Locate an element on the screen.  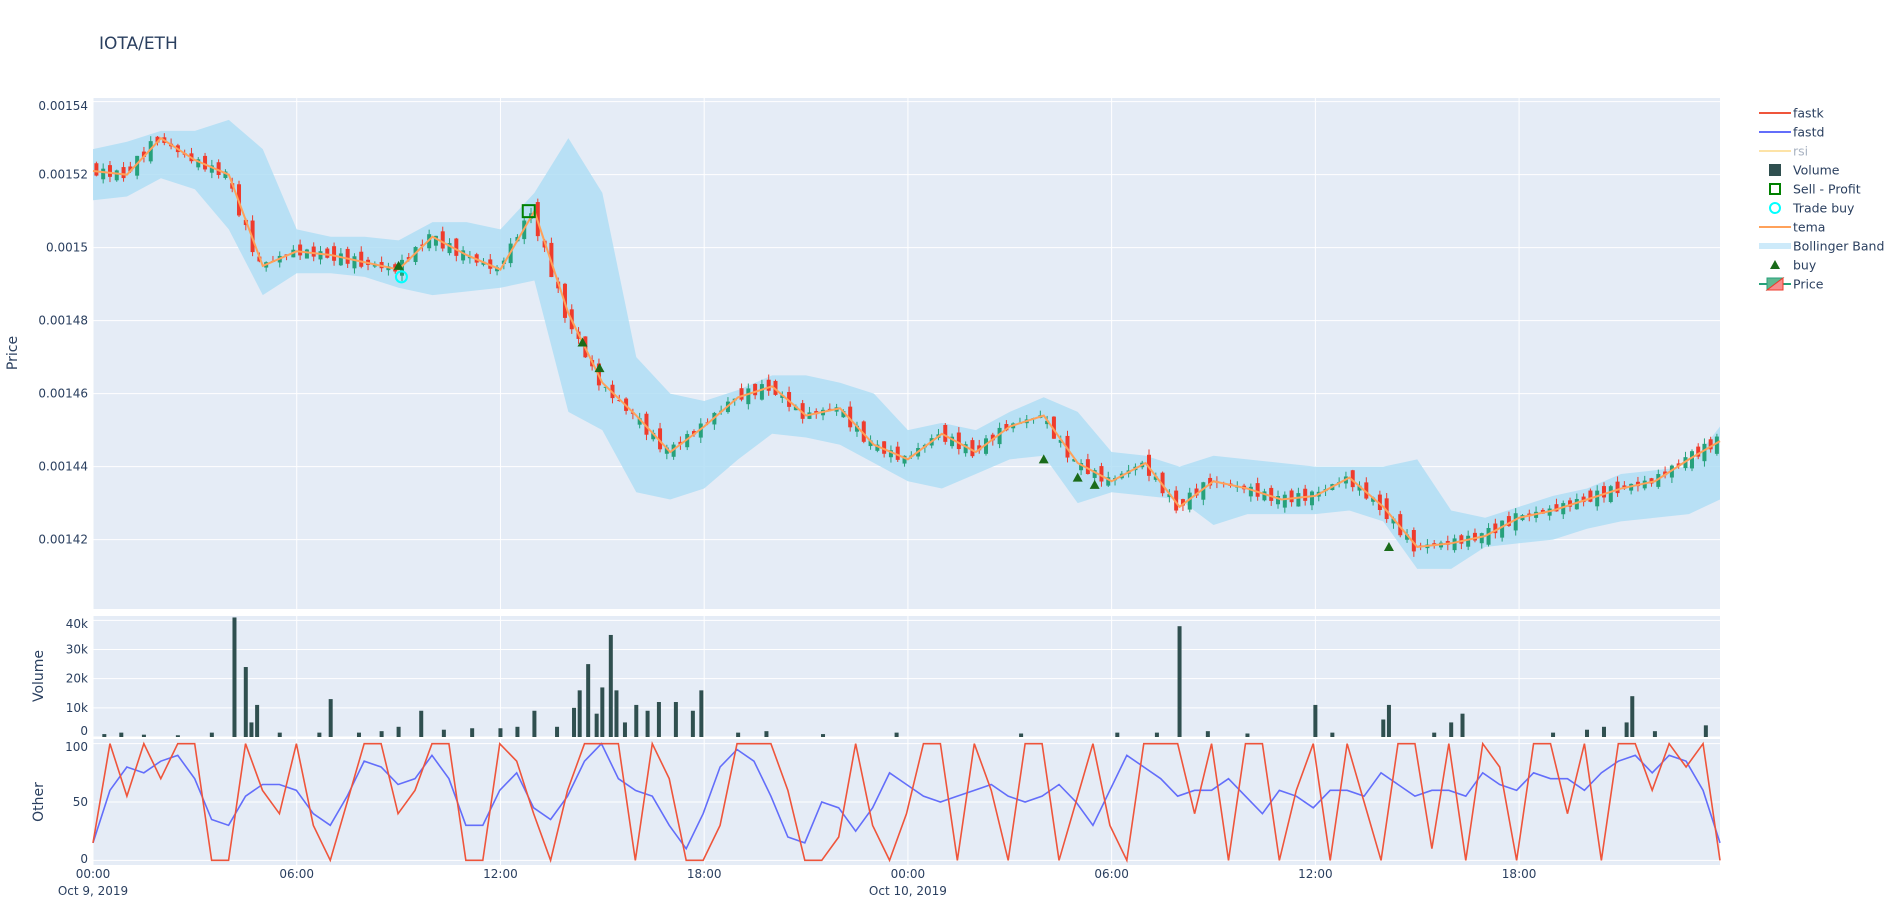
y-tick-label: 30k is located at coordinates (77, 650).